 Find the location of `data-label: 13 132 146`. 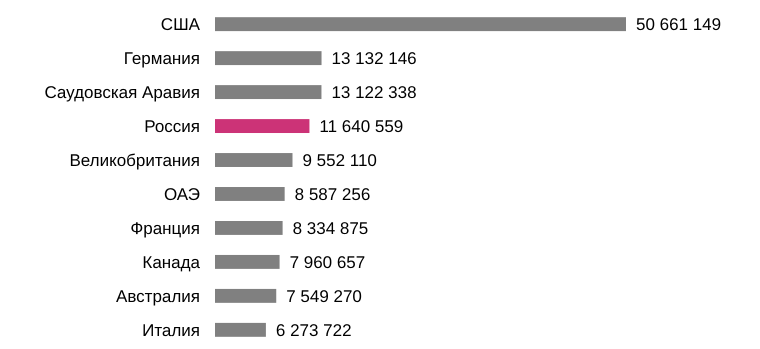

data-label: 13 132 146 is located at coordinates (374, 58).